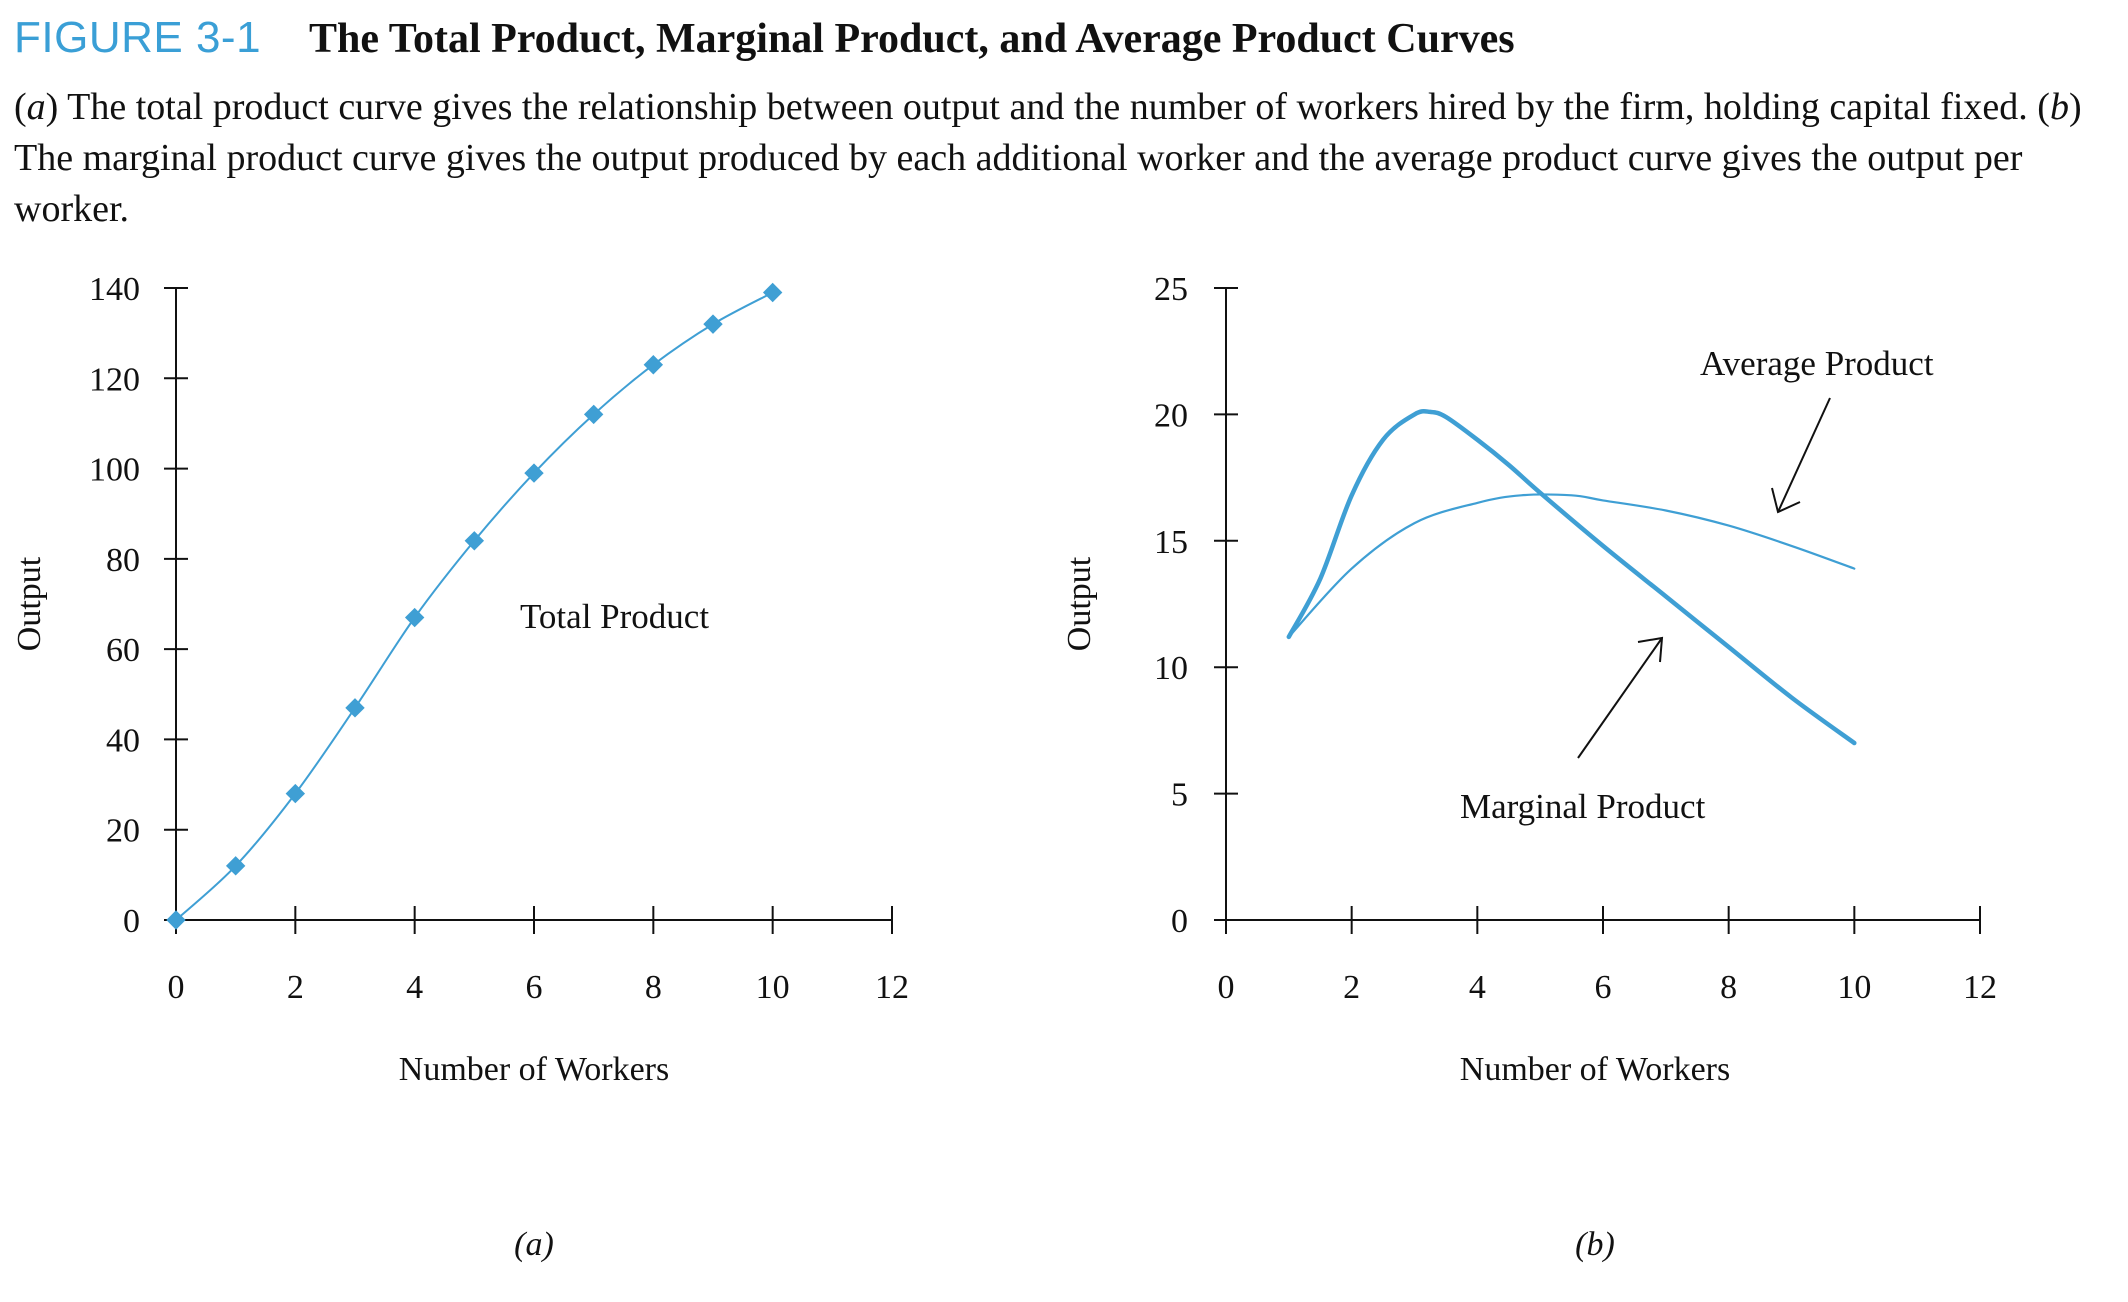  What do you see at coordinates (123, 740) in the screenshot?
I see `y-tick-label: 40` at bounding box center [123, 740].